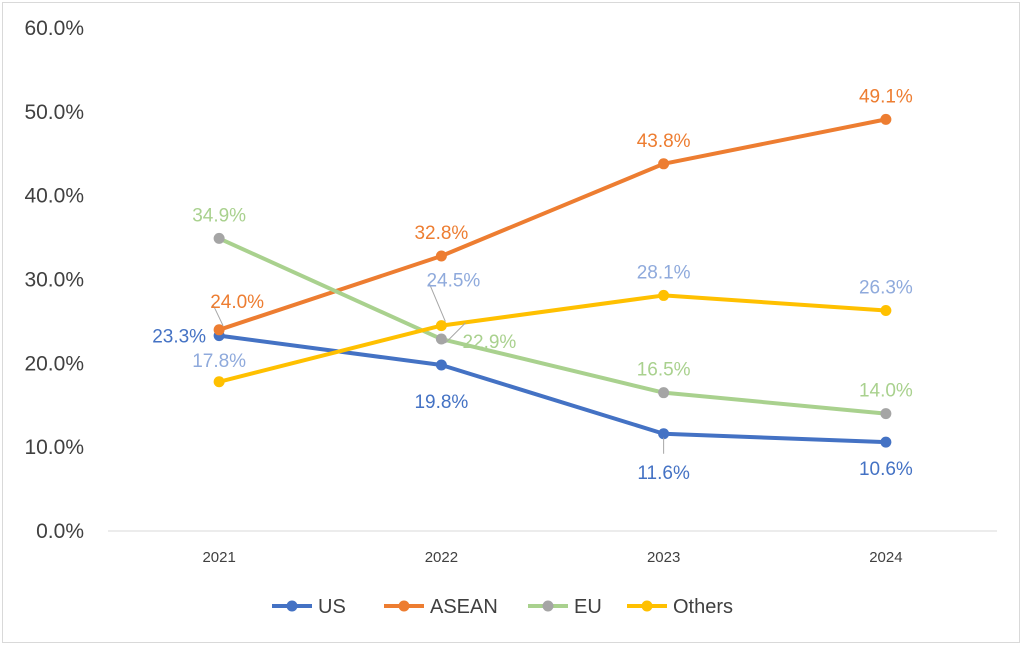  I want to click on legend-label: US, so click(332, 607).